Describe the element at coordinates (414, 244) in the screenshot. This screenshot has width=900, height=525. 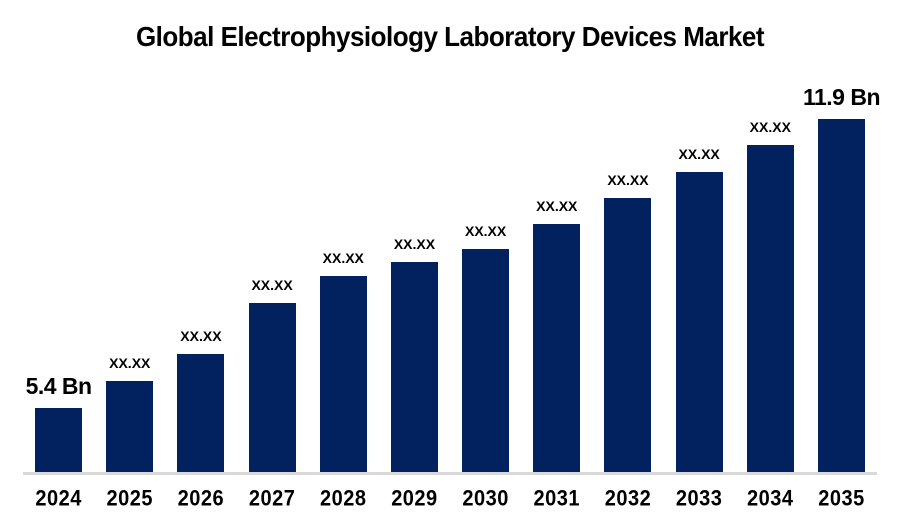
I see `value-label-2029: XX.XX` at that location.